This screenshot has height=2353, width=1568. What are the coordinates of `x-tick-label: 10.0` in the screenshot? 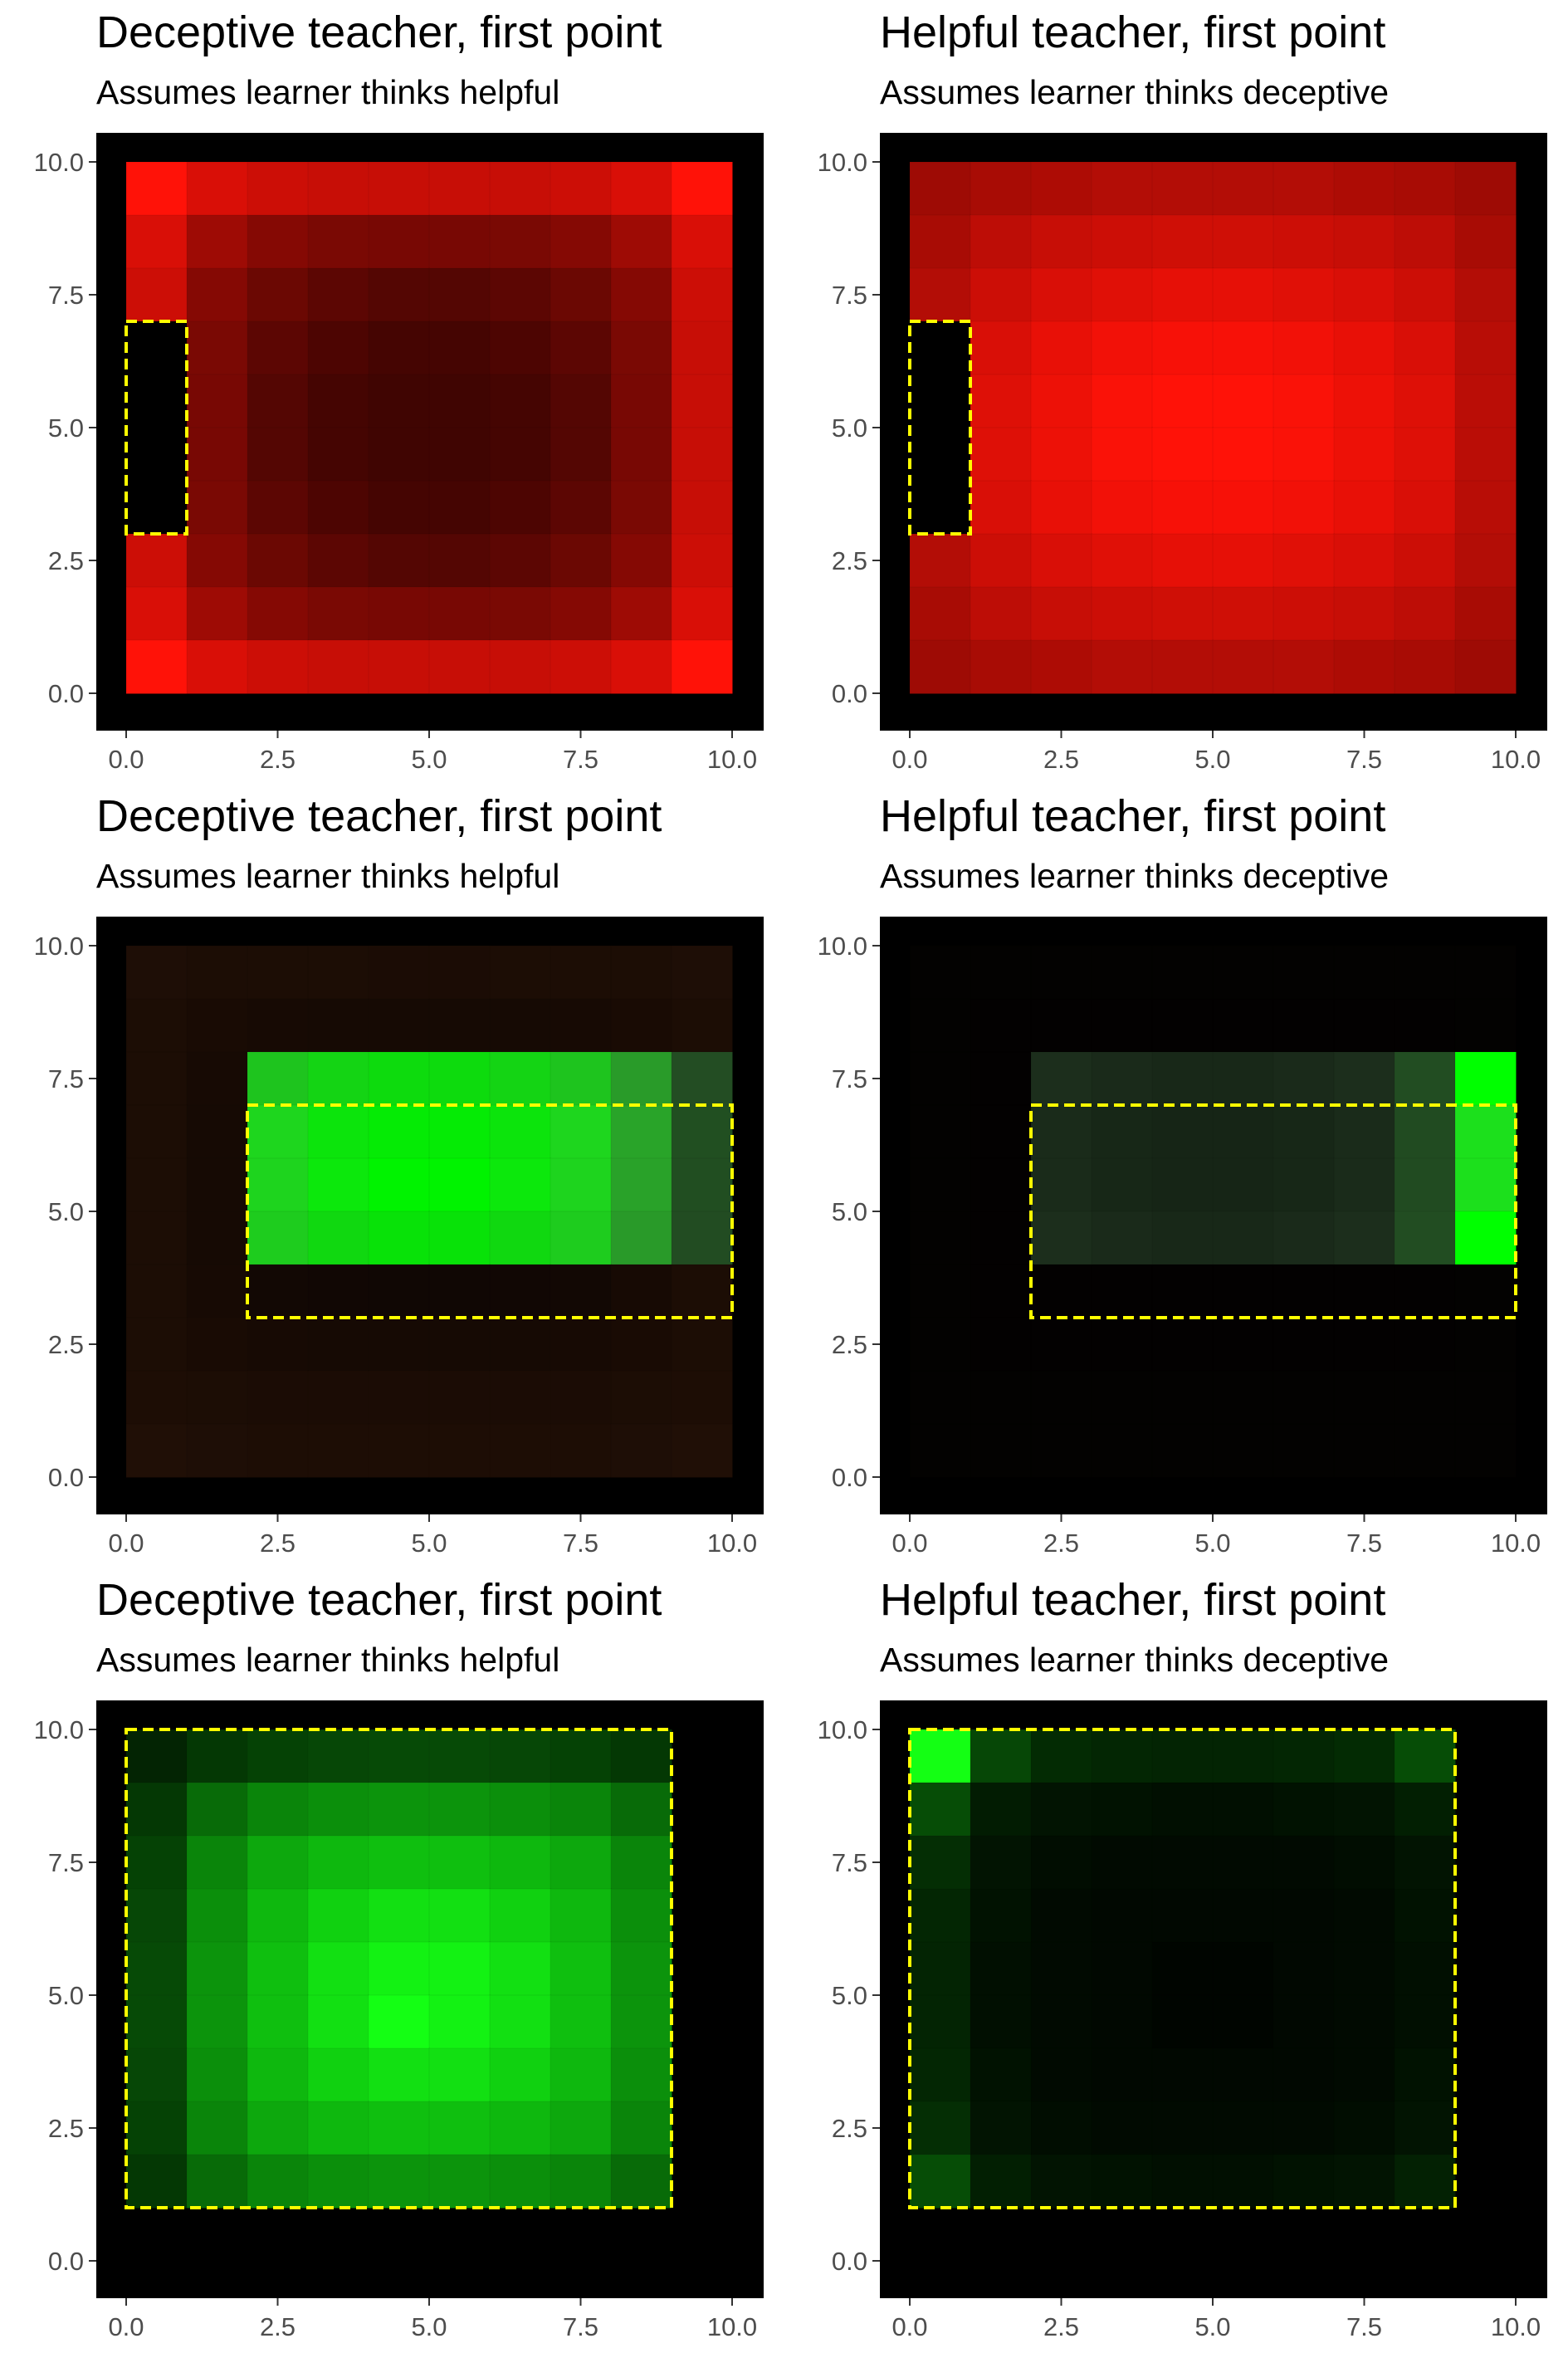 It's located at (1516, 1544).